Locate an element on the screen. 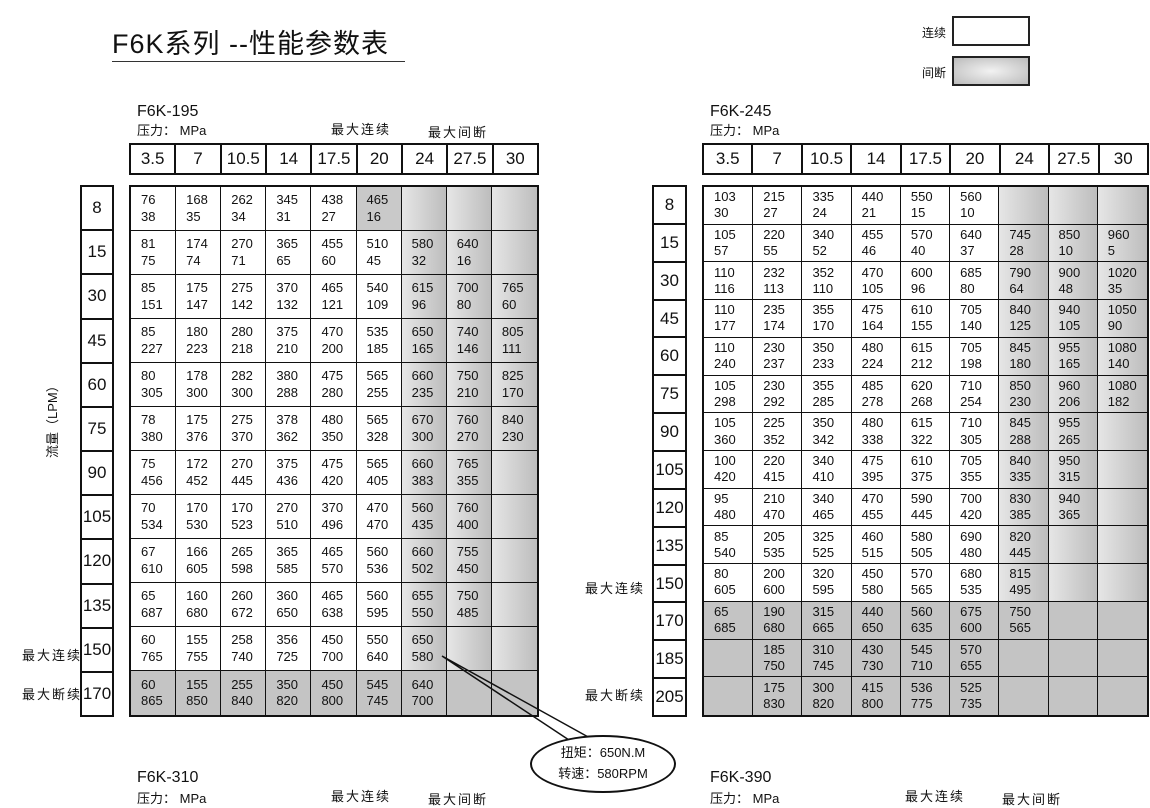 The width and height of the screenshot is (1150, 808). cell-speed: 700 is located at coordinates (332, 656).